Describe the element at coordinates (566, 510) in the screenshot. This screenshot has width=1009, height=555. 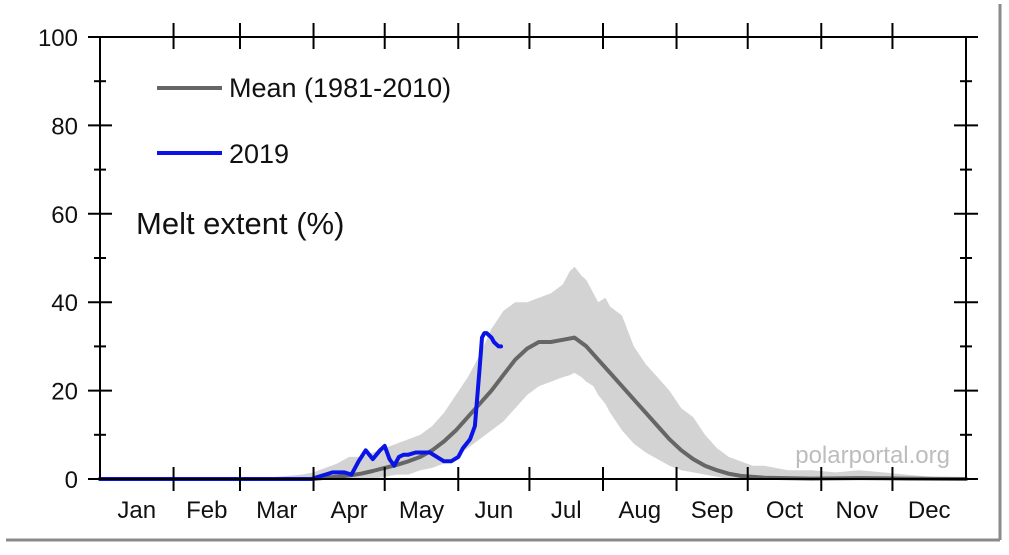
I see `x-tick-label: Jul` at that location.